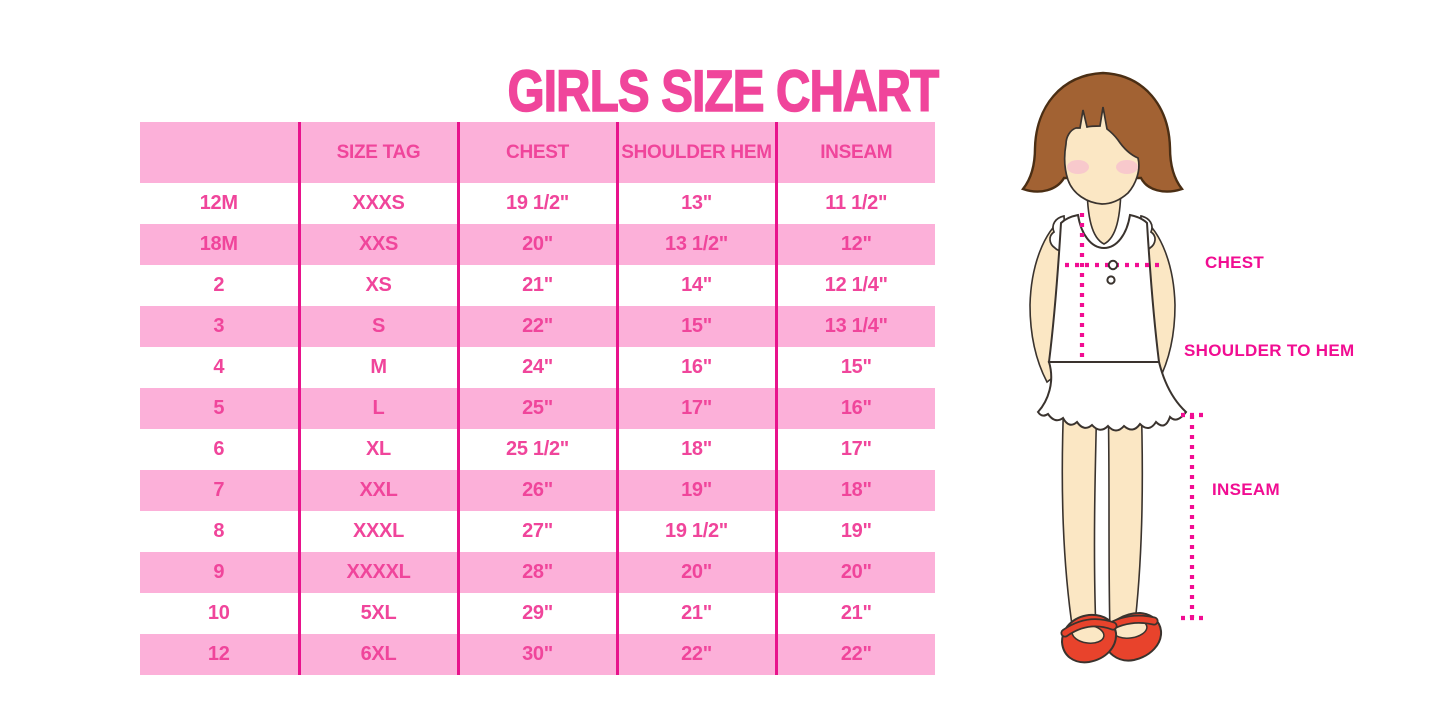  I want to click on cell-chest: 24", so click(536, 367).